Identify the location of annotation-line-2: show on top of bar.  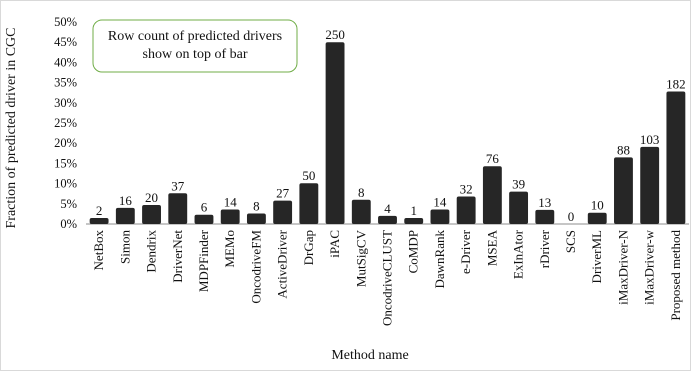
(195, 54).